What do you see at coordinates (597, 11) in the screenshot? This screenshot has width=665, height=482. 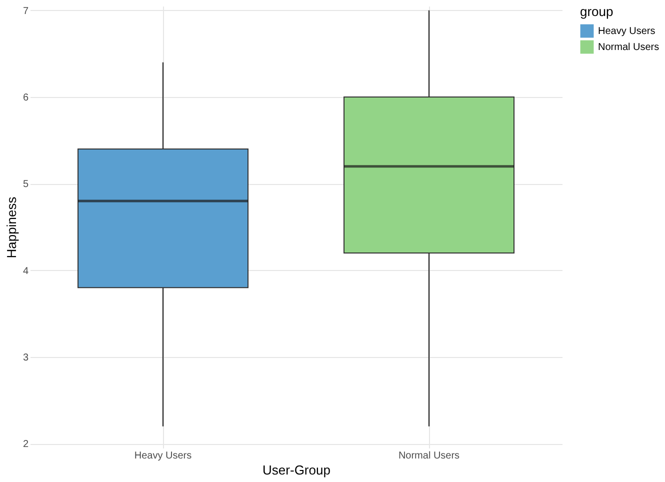 I see `legend-title: group` at bounding box center [597, 11].